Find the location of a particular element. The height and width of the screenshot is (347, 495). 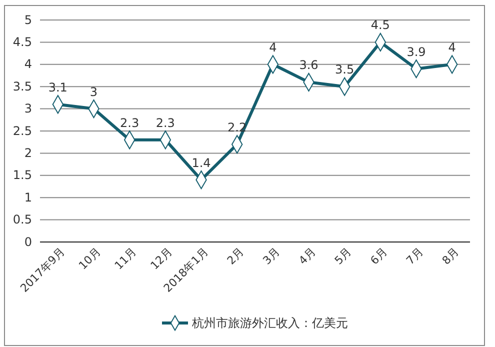

data-label: 3 is located at coordinates (94, 91).